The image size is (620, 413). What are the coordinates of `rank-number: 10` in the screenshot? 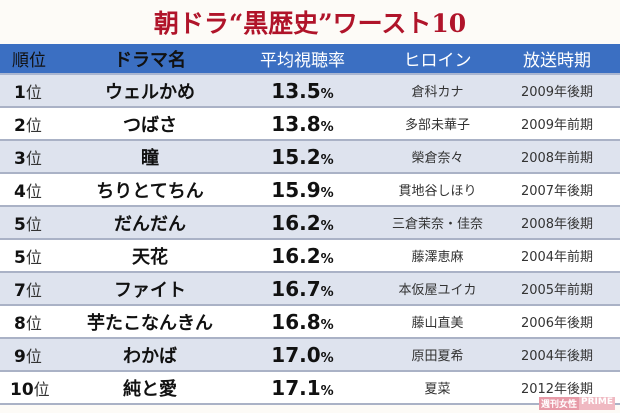 It's located at (22, 389).